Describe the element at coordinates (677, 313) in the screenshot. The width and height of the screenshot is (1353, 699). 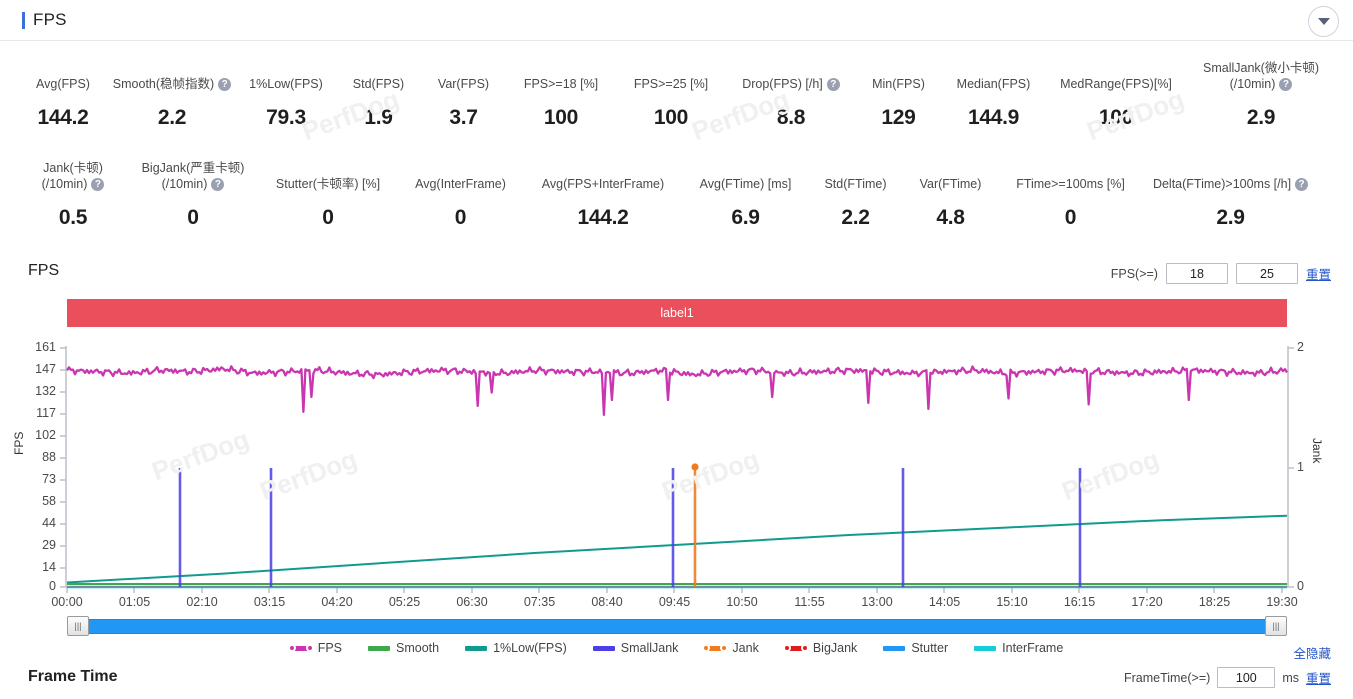
I see `chart-label-banner: label1` at that location.